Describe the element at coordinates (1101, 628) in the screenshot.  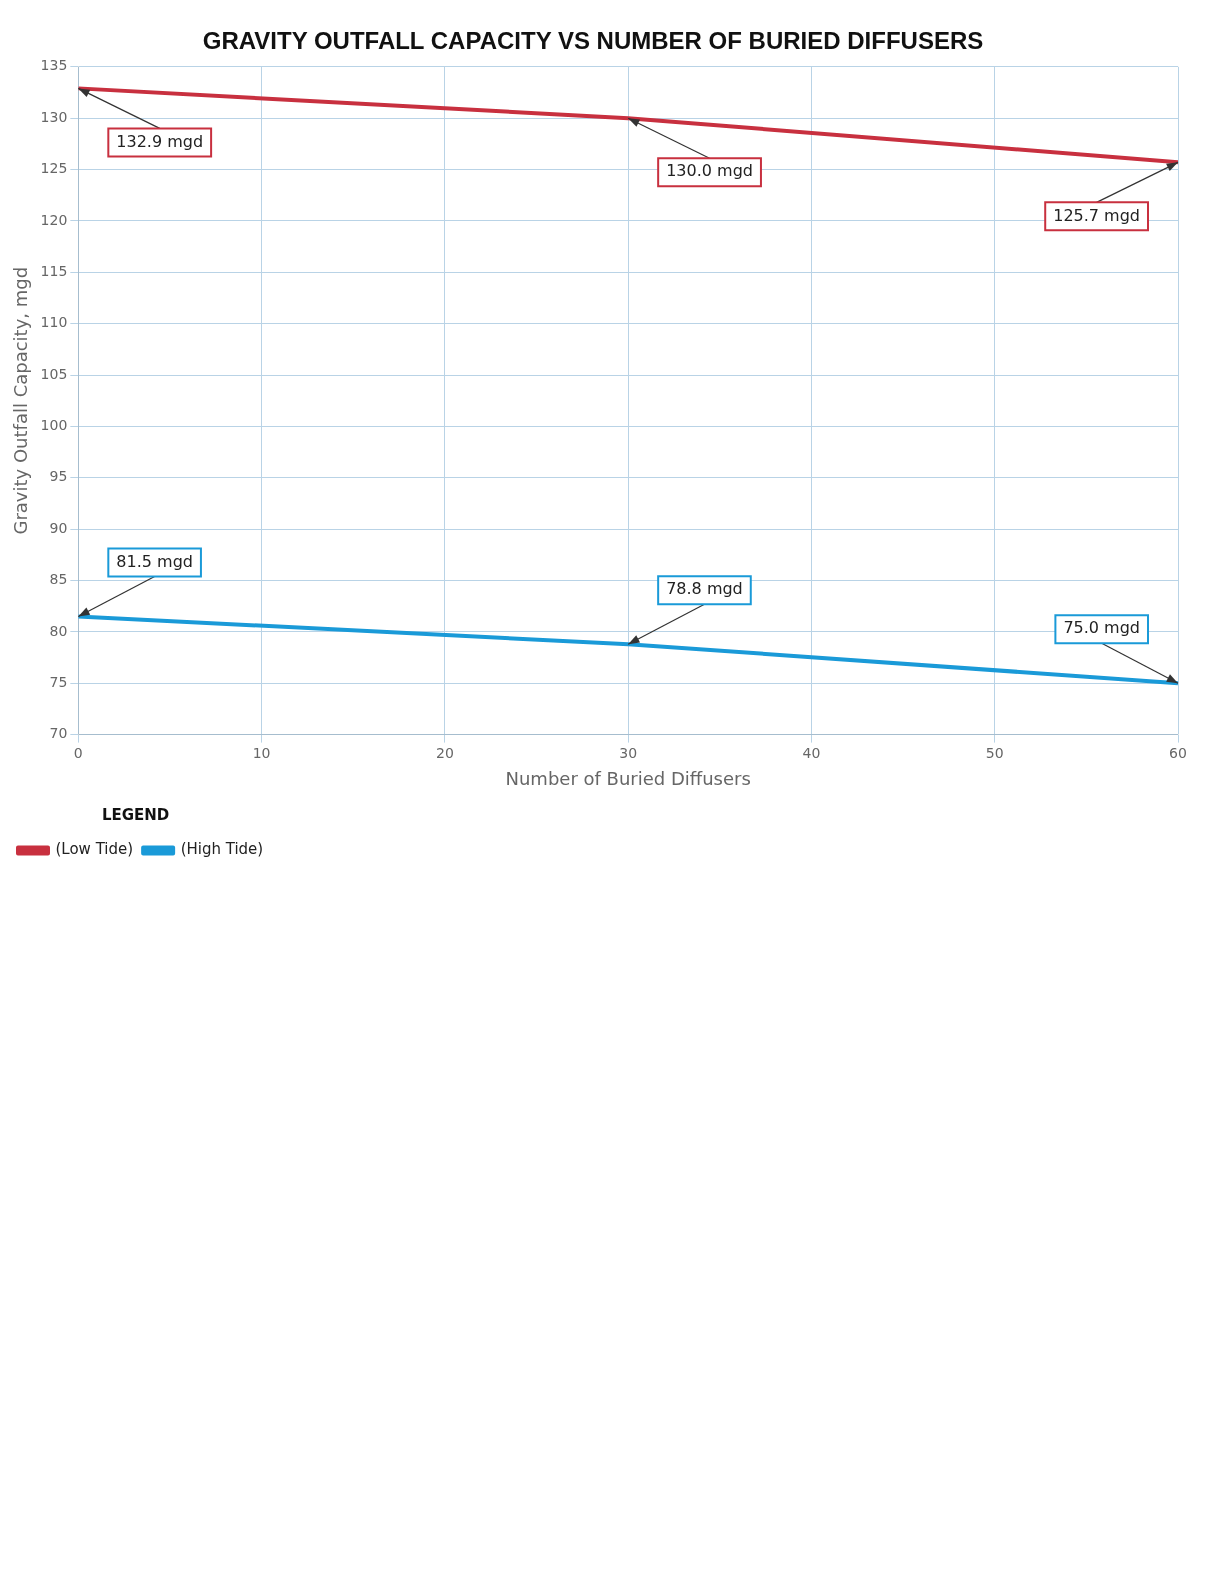
I see `data-label: 75.0 mgd` at that location.